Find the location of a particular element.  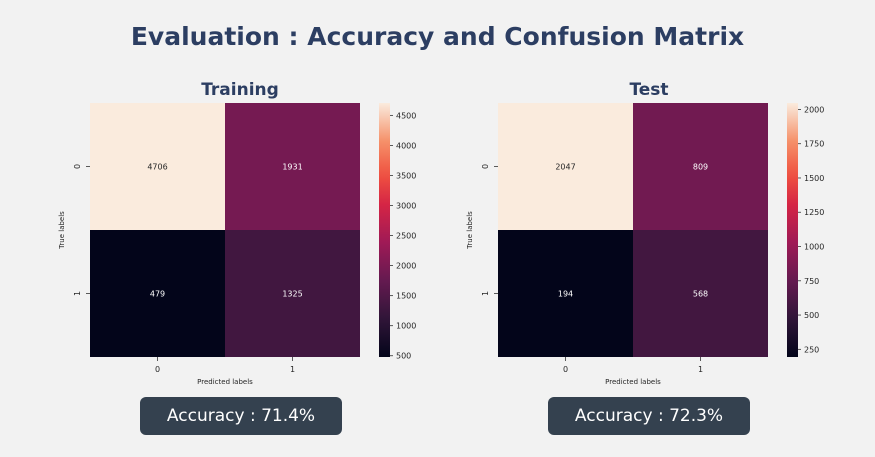

cell-value-label: 568 is located at coordinates (700, 294).